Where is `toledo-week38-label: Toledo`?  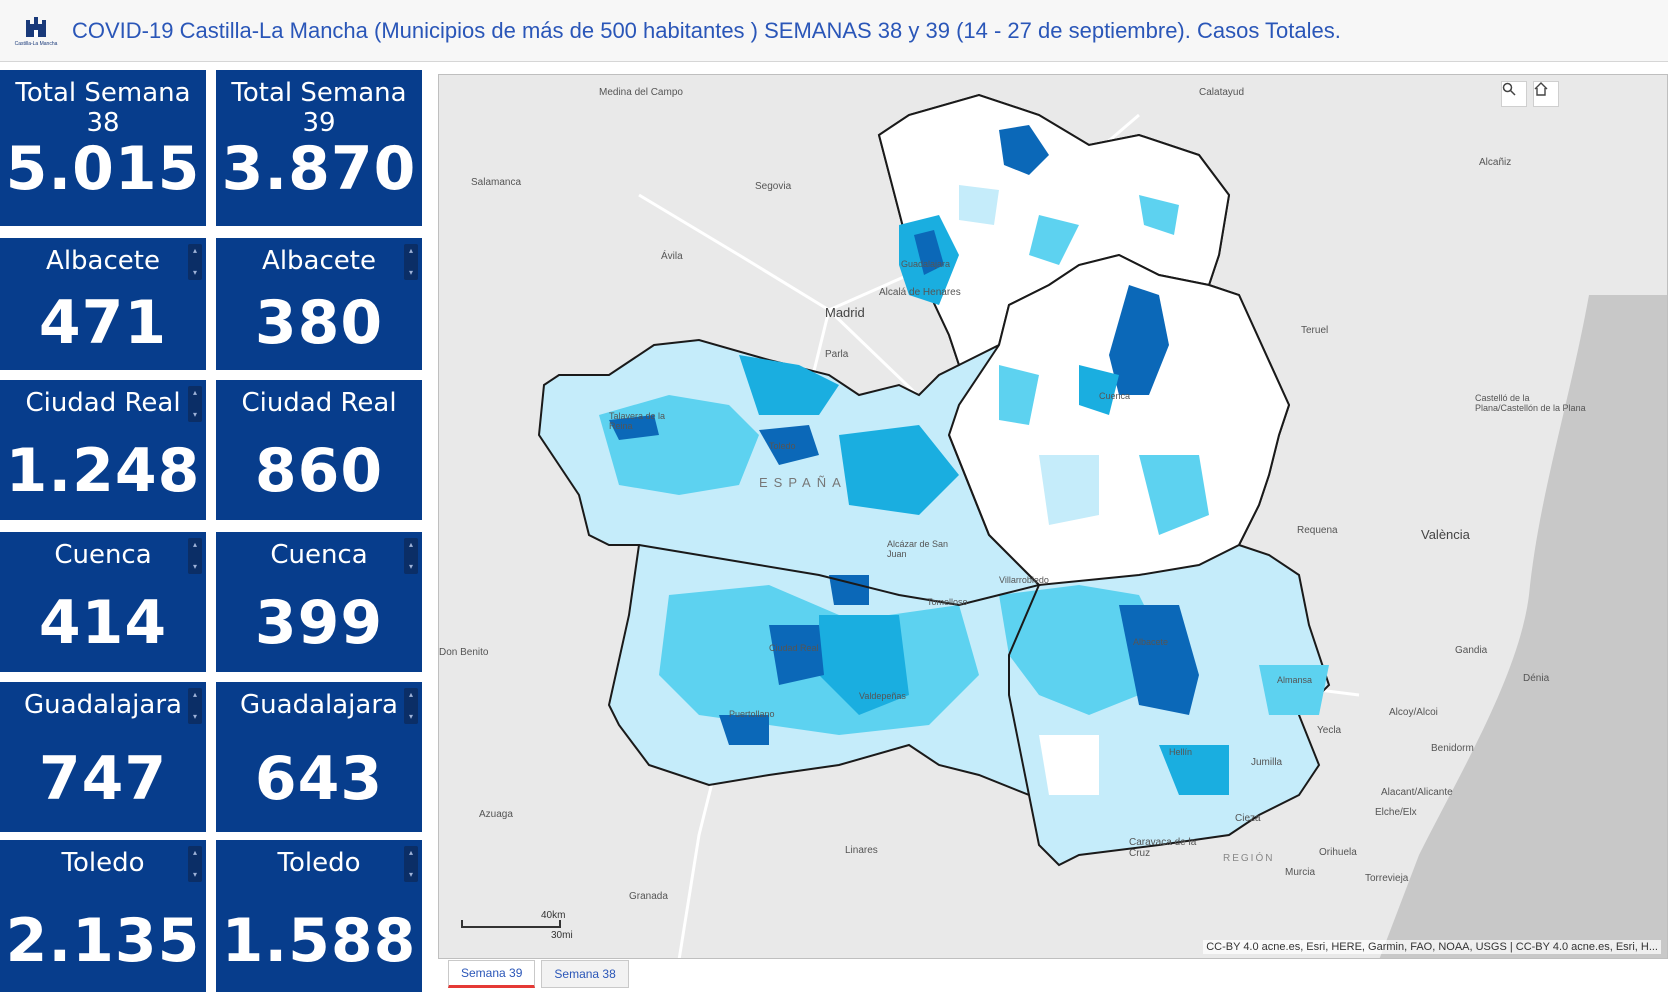 toledo-week38-label: Toledo is located at coordinates (103, 863).